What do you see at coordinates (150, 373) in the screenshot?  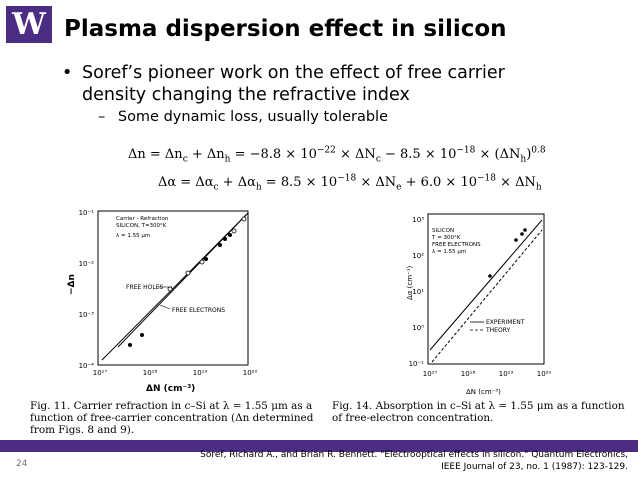 I see `fig11-x-tick: 10¹⁸` at bounding box center [150, 373].